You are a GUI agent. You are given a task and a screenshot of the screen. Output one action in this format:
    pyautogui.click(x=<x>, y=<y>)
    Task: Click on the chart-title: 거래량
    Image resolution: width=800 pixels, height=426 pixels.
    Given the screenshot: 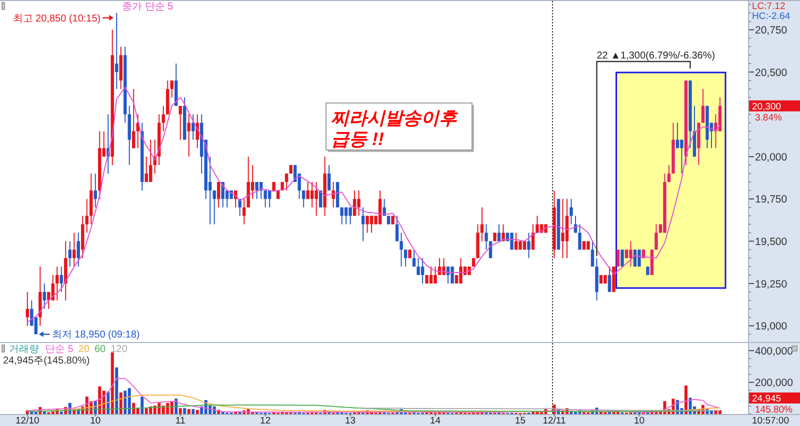 What is the action you would take?
    pyautogui.click(x=24, y=349)
    